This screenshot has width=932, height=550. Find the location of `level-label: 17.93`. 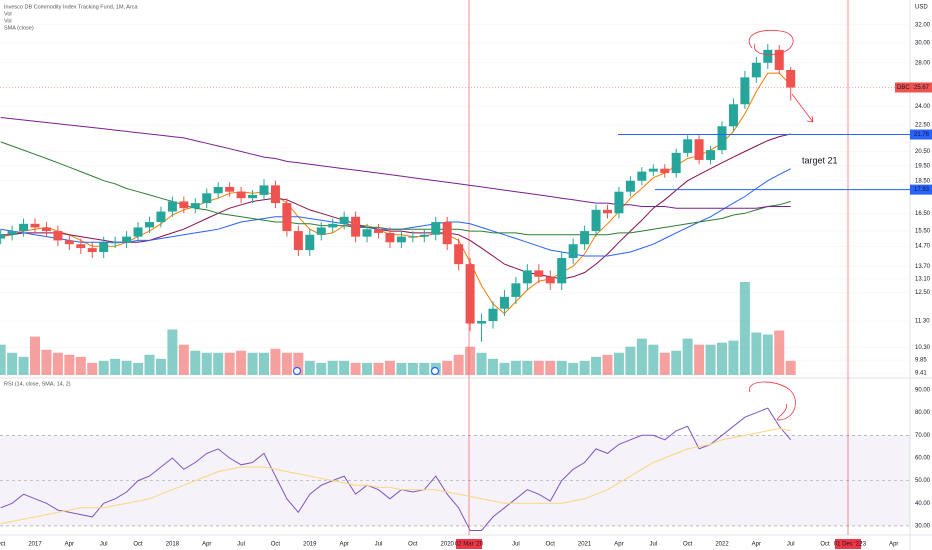

level-label: 17.93 is located at coordinates (922, 190).